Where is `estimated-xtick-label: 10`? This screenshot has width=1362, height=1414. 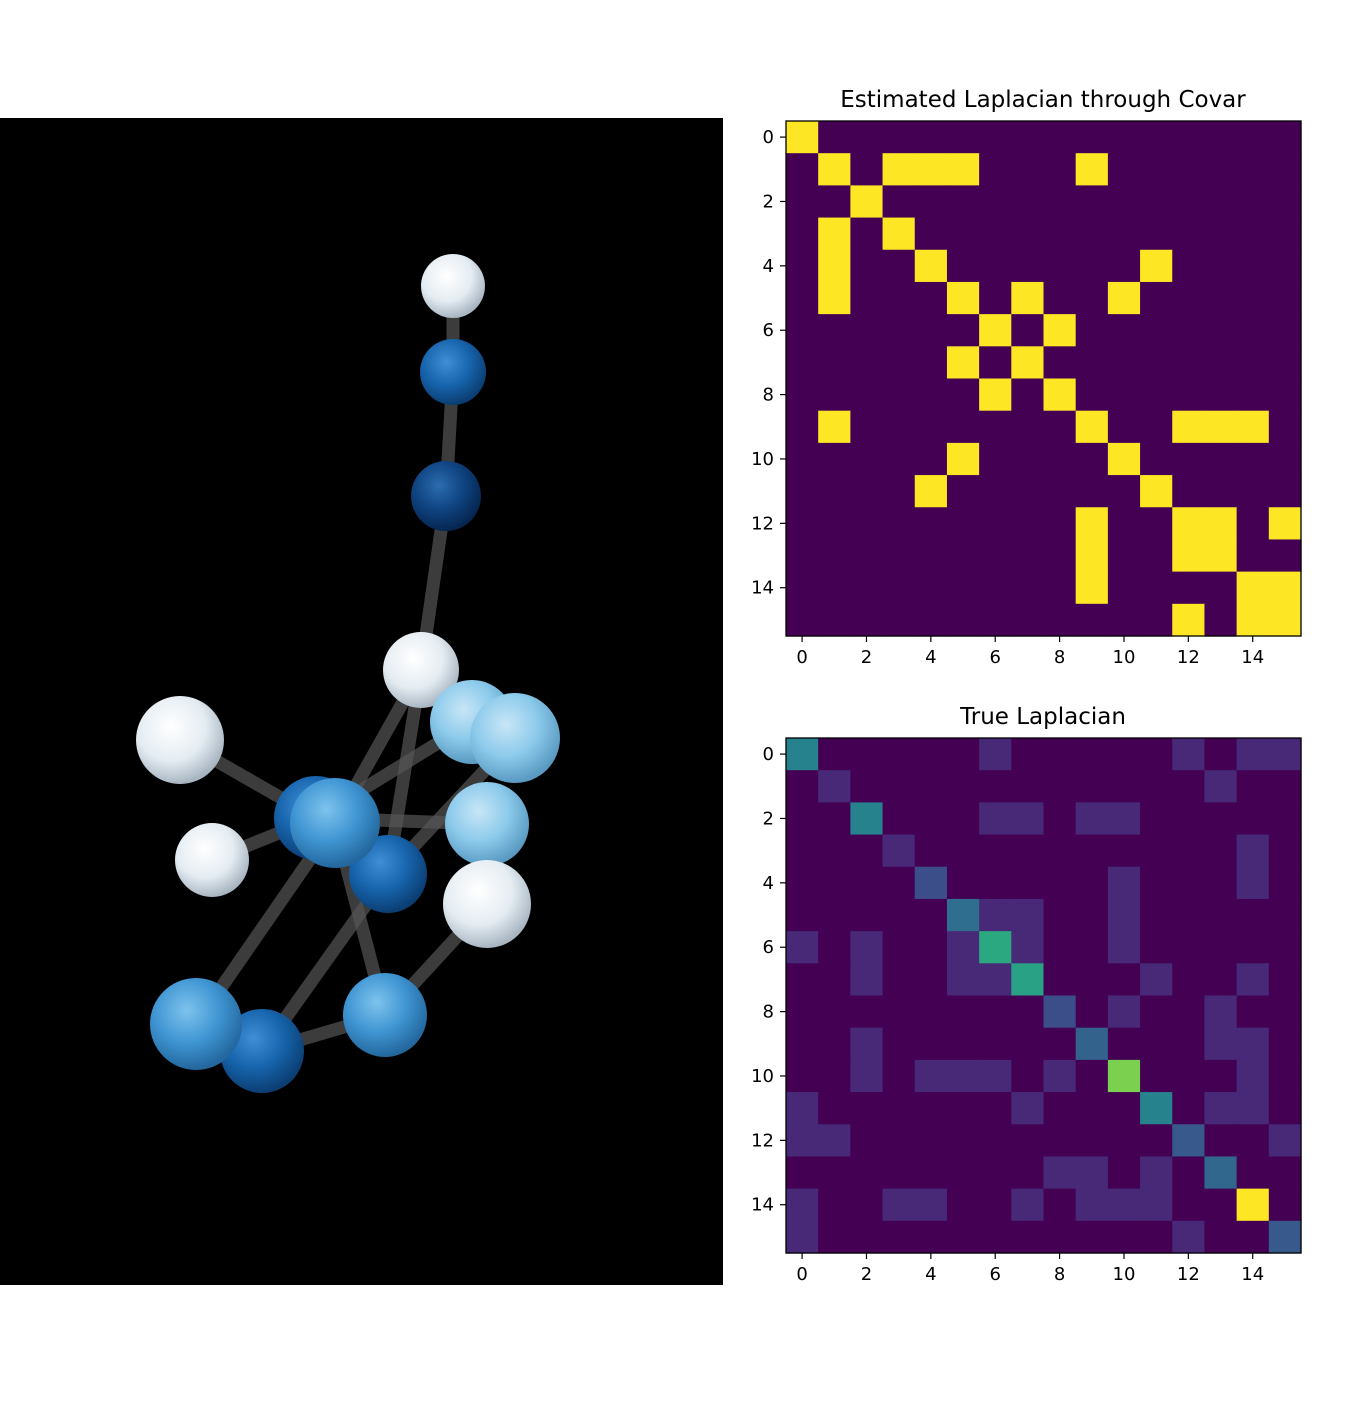 estimated-xtick-label: 10 is located at coordinates (1124, 657).